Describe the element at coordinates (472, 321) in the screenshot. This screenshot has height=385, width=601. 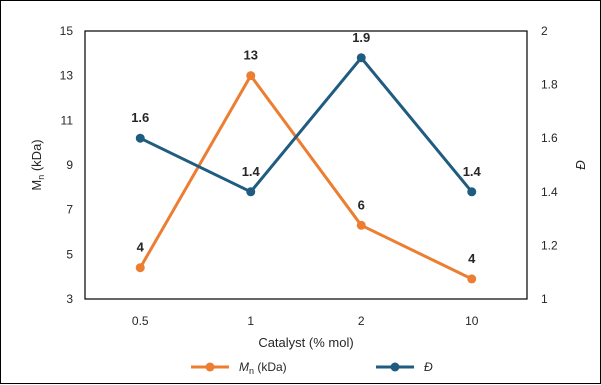
I see `x-tick-label: 10` at that location.